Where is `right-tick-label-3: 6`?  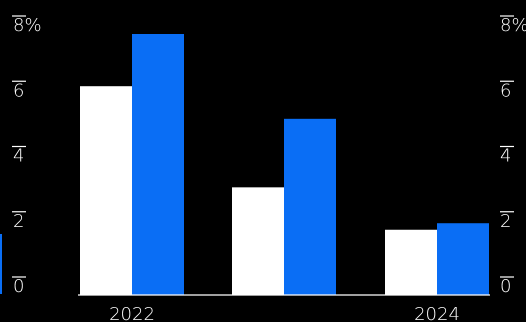
right-tick-label-3: 6 is located at coordinates (505, 90).